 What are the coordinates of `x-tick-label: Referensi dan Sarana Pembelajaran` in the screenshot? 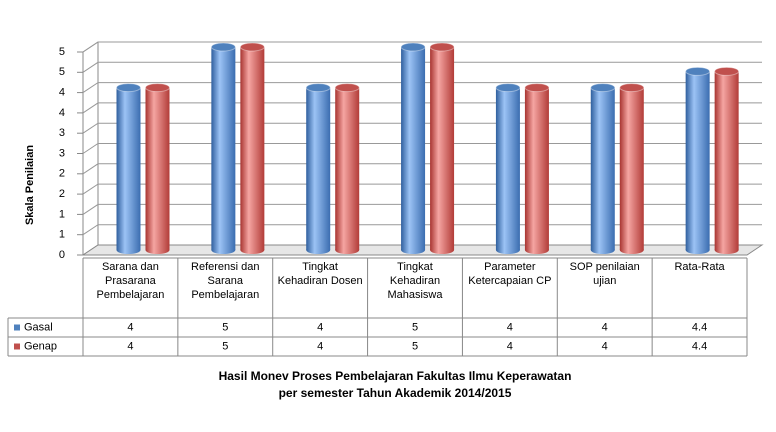 It's located at (225, 281).